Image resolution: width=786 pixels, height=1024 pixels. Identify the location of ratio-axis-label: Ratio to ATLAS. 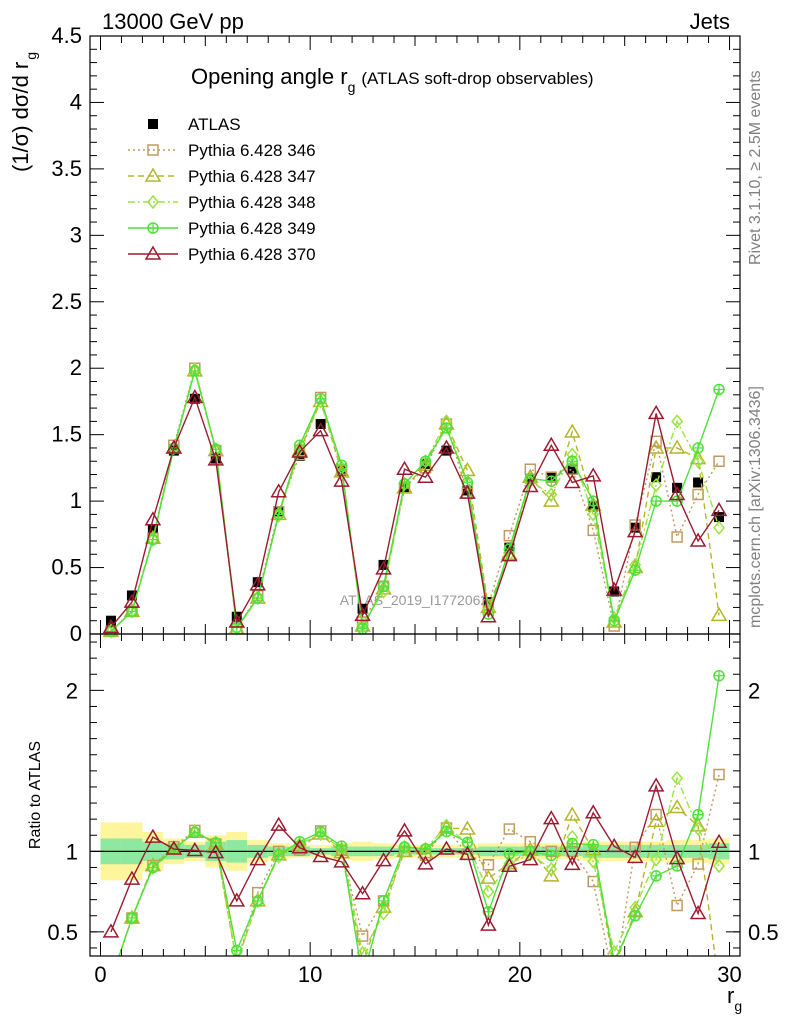
(35, 795).